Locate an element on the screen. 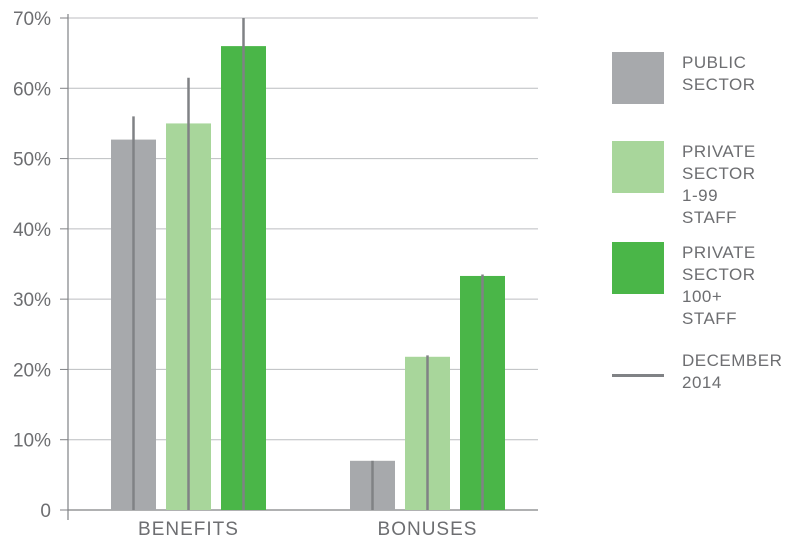 This screenshot has width=812, height=538. x-category-label-benefits: BENEFITS is located at coordinates (188, 528).